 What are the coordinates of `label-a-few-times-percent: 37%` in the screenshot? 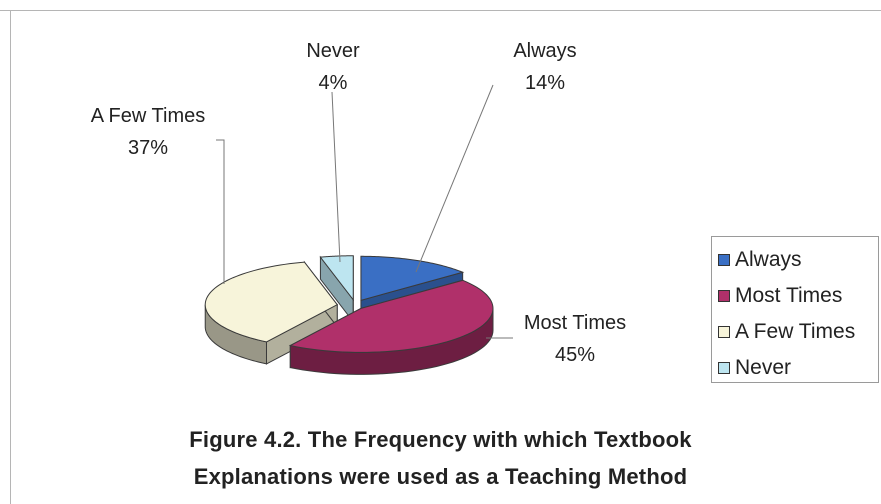 It's located at (148, 148).